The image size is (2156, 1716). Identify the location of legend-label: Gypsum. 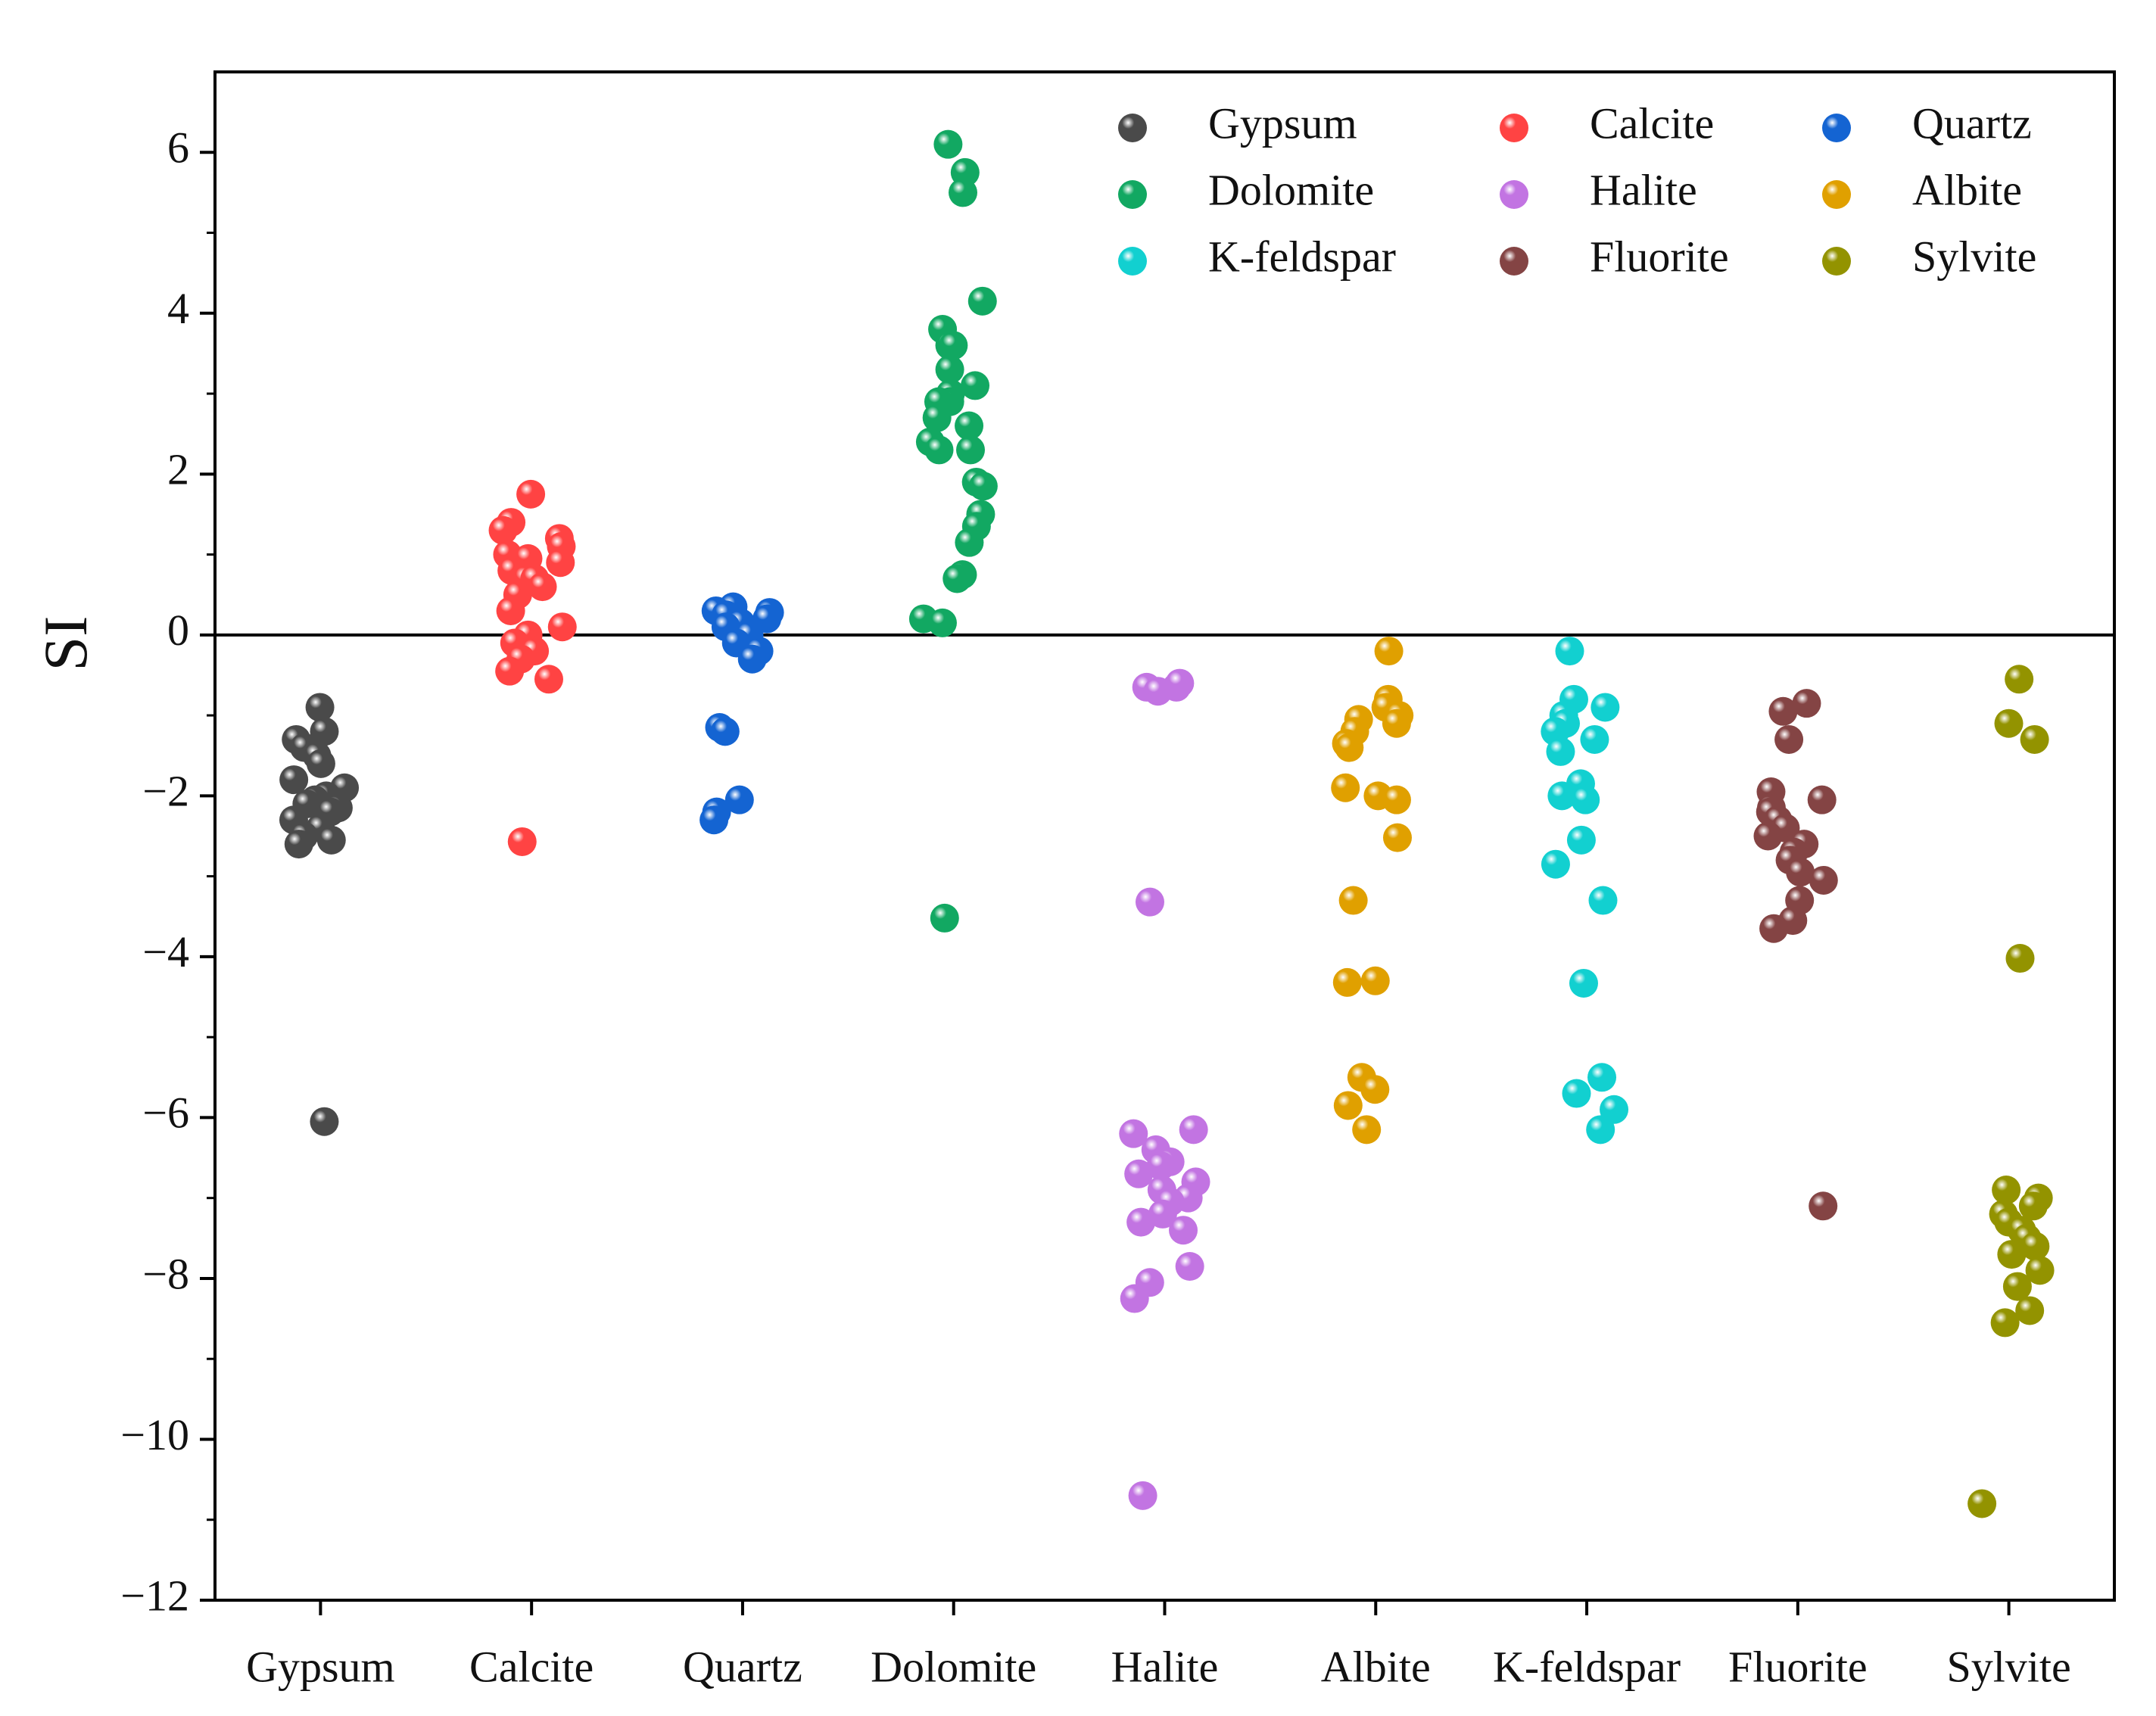
(1282, 123).